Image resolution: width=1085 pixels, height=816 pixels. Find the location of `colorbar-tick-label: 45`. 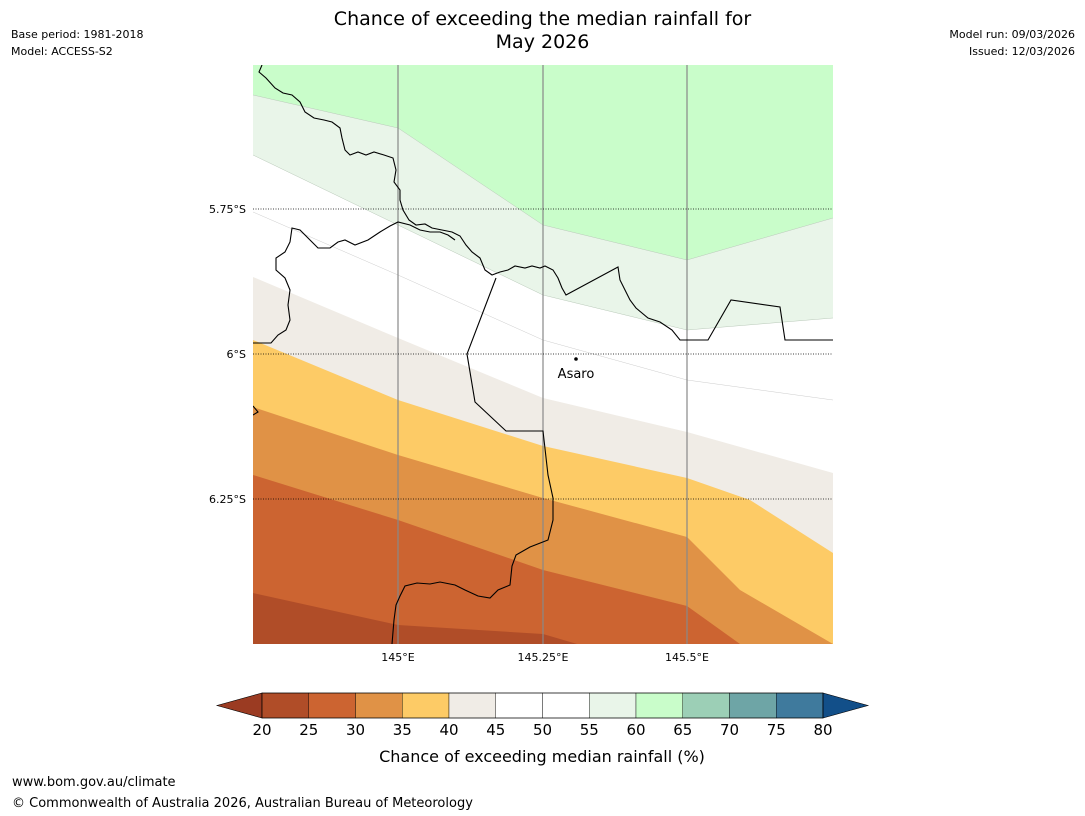

colorbar-tick-label: 45 is located at coordinates (495, 730).